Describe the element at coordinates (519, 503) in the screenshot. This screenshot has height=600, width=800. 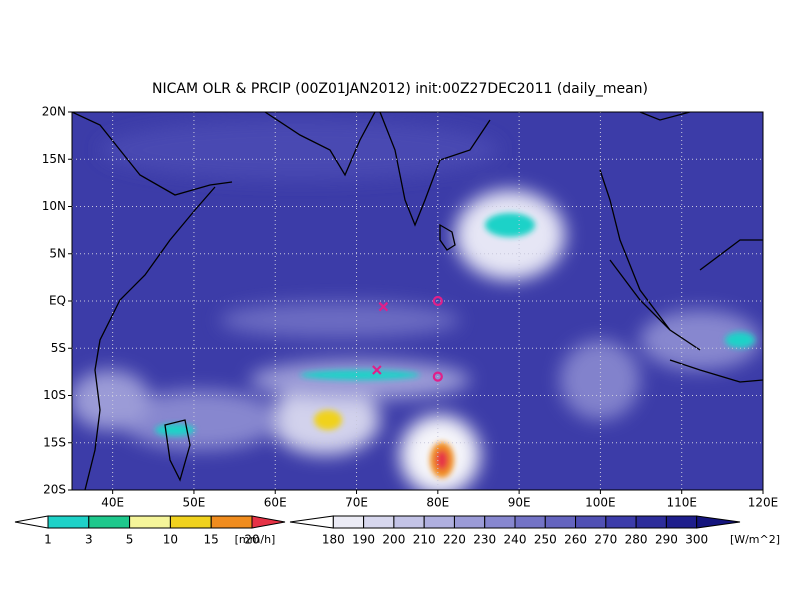
I see `x-tick-label: 90E` at that location.